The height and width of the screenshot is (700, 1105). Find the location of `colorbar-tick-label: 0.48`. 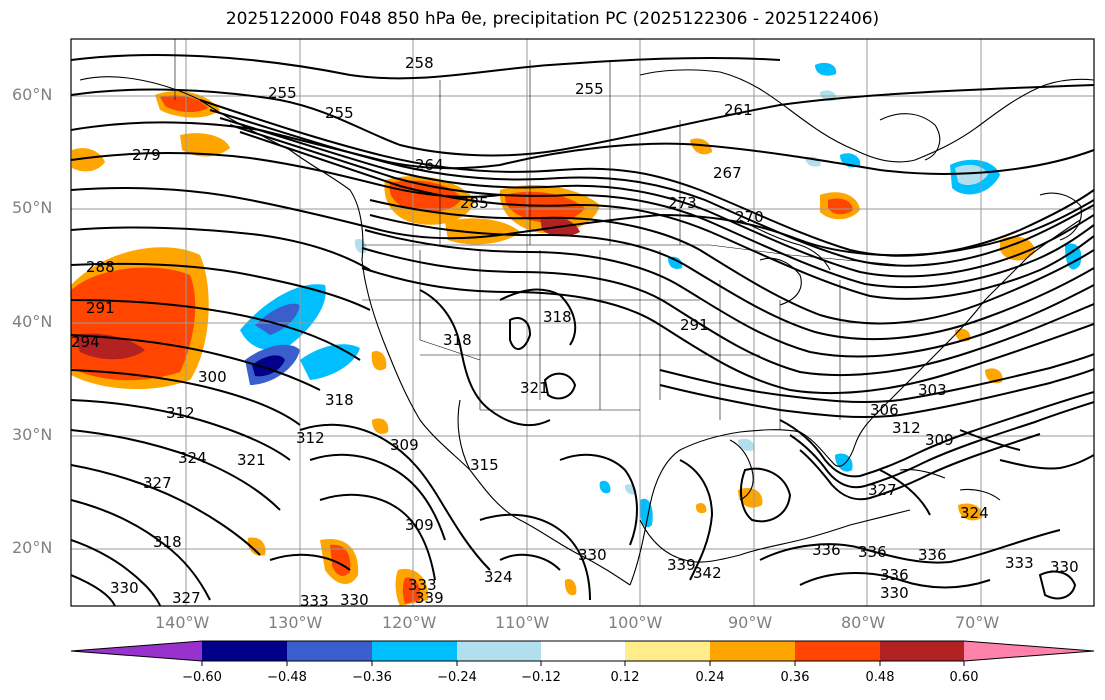

colorbar-tick-label: 0.48 is located at coordinates (880, 677).